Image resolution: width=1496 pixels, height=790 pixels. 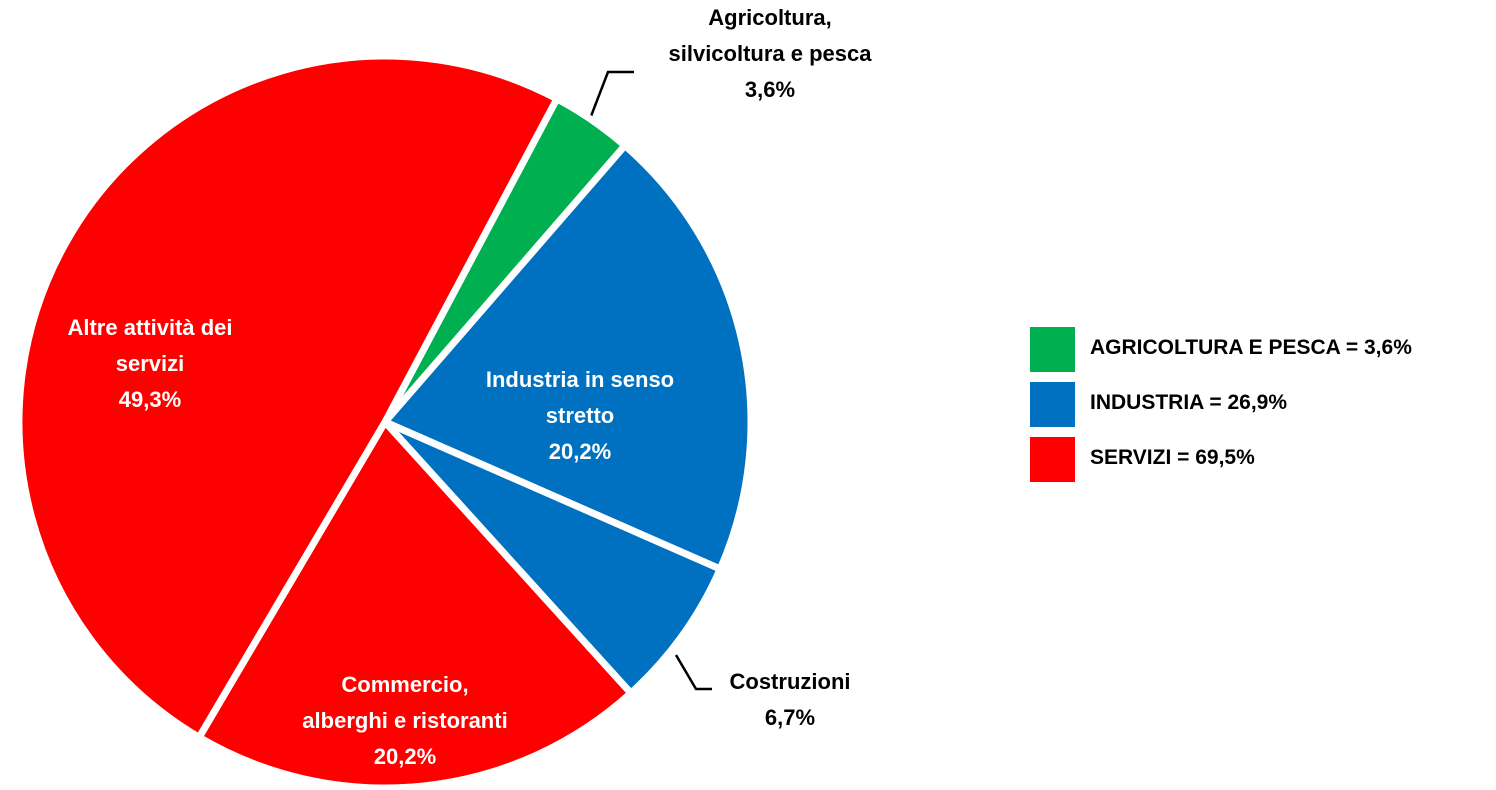 What do you see at coordinates (580, 397) in the screenshot?
I see `category-name: Industria in senso stretto` at bounding box center [580, 397].